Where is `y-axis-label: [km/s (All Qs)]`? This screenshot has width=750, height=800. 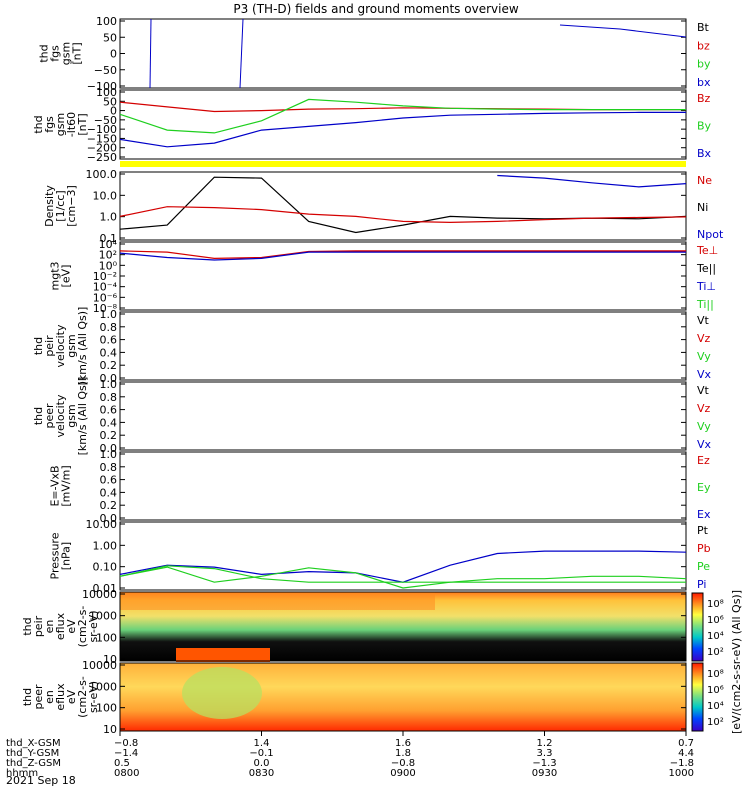 y-axis-label: [km/s (All Qs)] is located at coordinates (82, 416).